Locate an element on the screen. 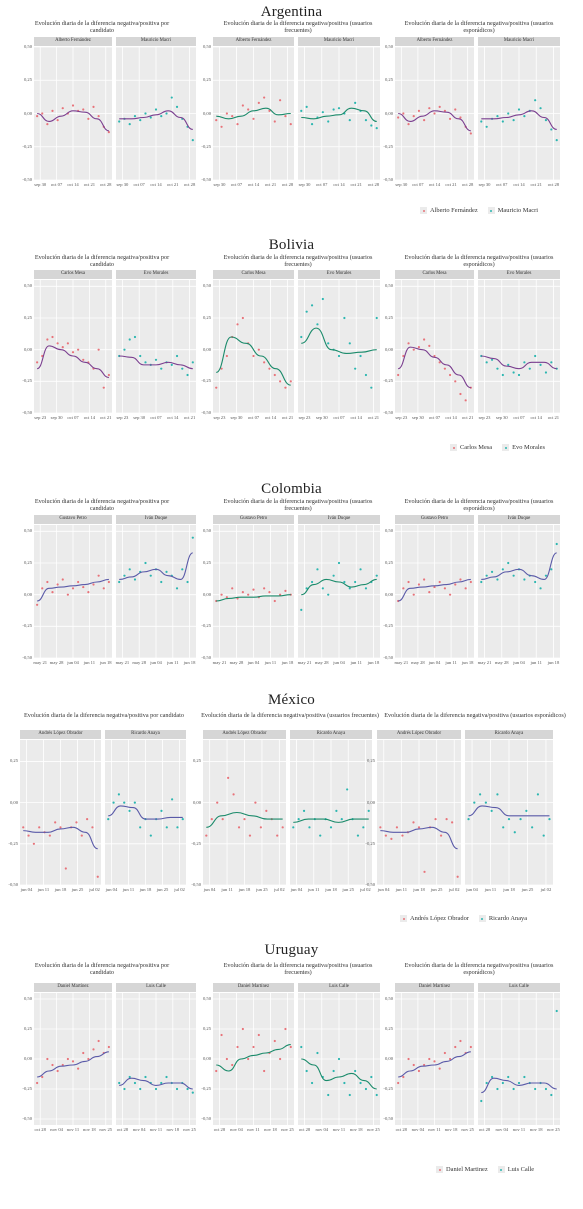 This screenshot has width=583, height=1209. country-title: Uruguay is located at coordinates (291, 950).